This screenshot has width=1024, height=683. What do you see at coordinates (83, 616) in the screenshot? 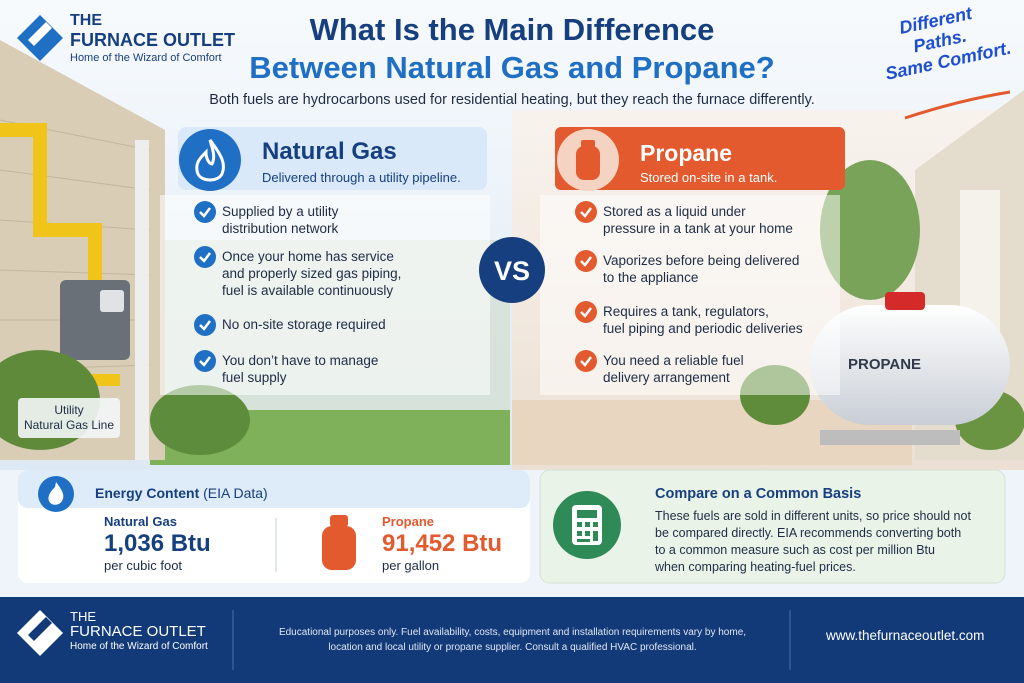
I see `footer-brand-the: THE` at bounding box center [83, 616].